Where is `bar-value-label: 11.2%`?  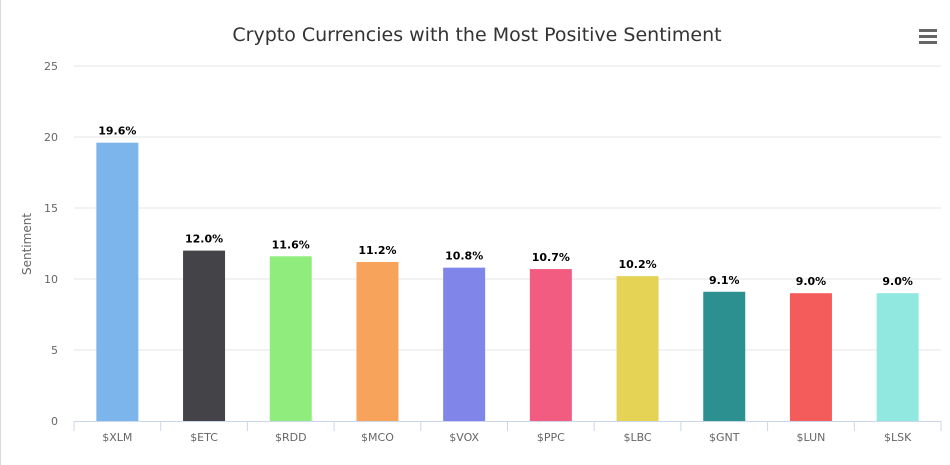 bar-value-label: 11.2% is located at coordinates (377, 250).